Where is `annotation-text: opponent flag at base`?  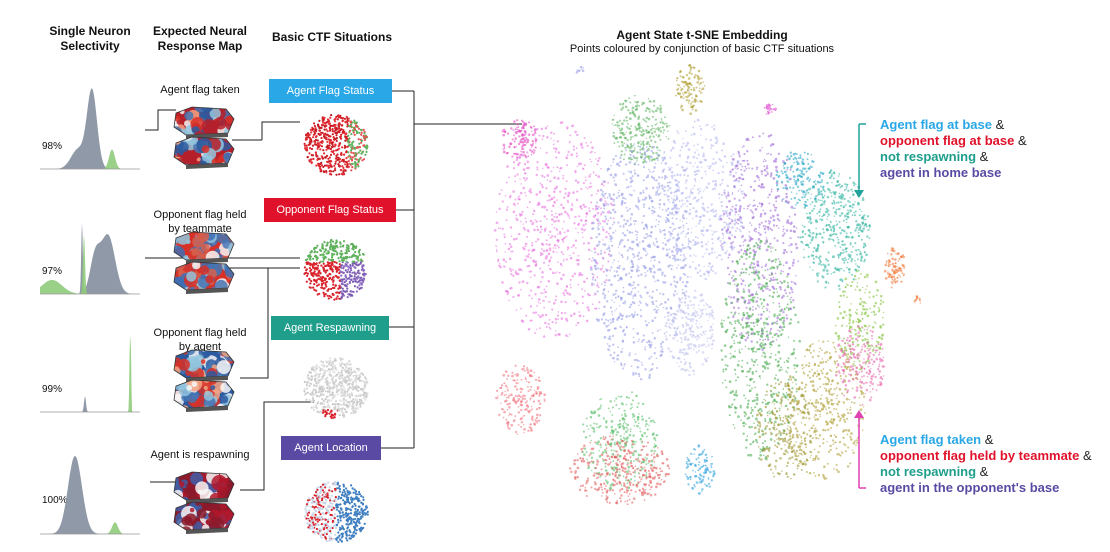
annotation-text: opponent flag at base is located at coordinates (947, 140).